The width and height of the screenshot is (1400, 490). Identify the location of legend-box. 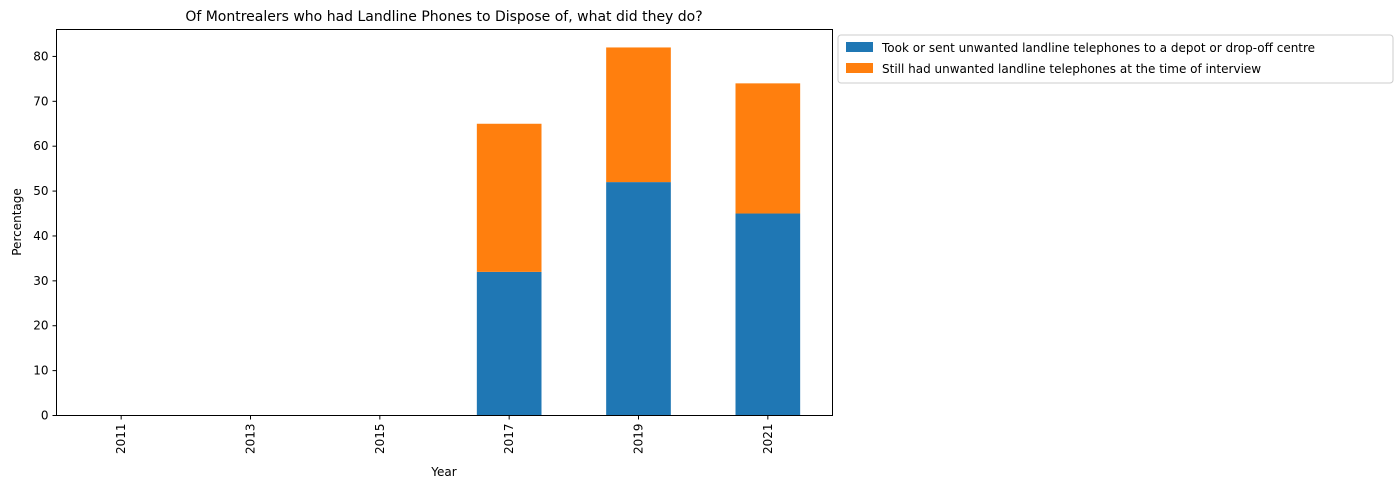
(1115, 59).